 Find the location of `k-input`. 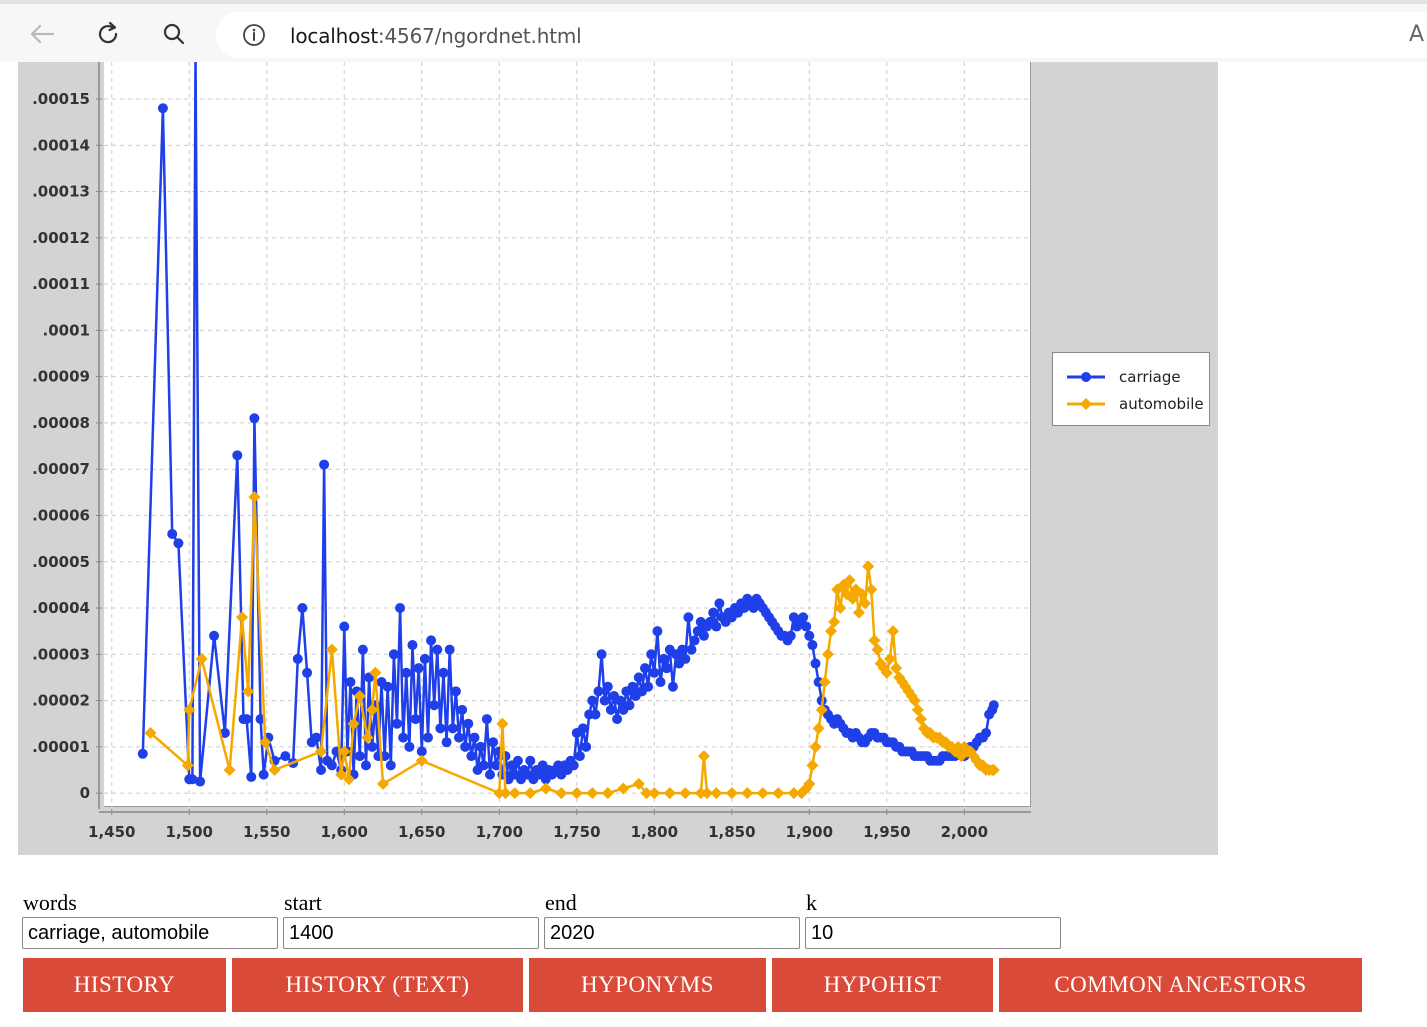

k-input is located at coordinates (933, 933).